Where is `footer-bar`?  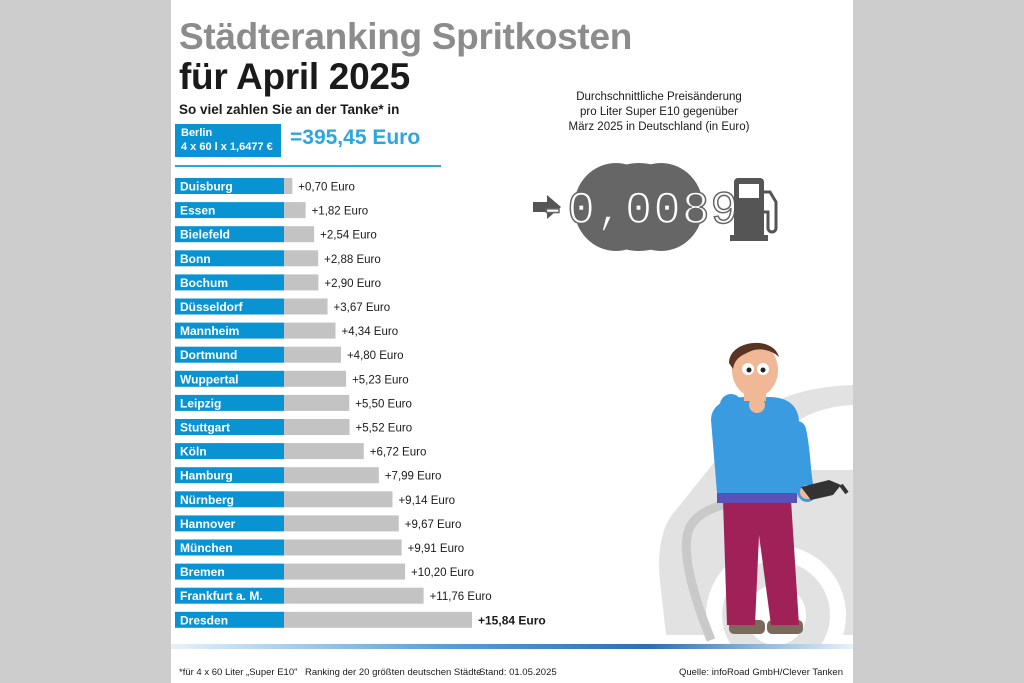 footer-bar is located at coordinates (512, 646).